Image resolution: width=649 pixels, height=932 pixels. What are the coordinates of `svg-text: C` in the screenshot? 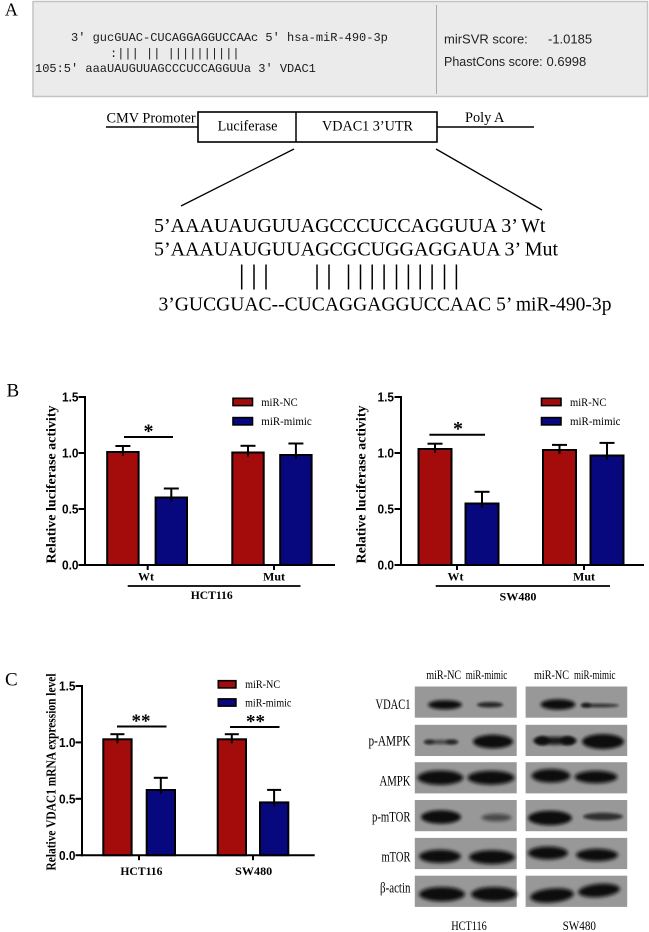 It's located at (11, 680).